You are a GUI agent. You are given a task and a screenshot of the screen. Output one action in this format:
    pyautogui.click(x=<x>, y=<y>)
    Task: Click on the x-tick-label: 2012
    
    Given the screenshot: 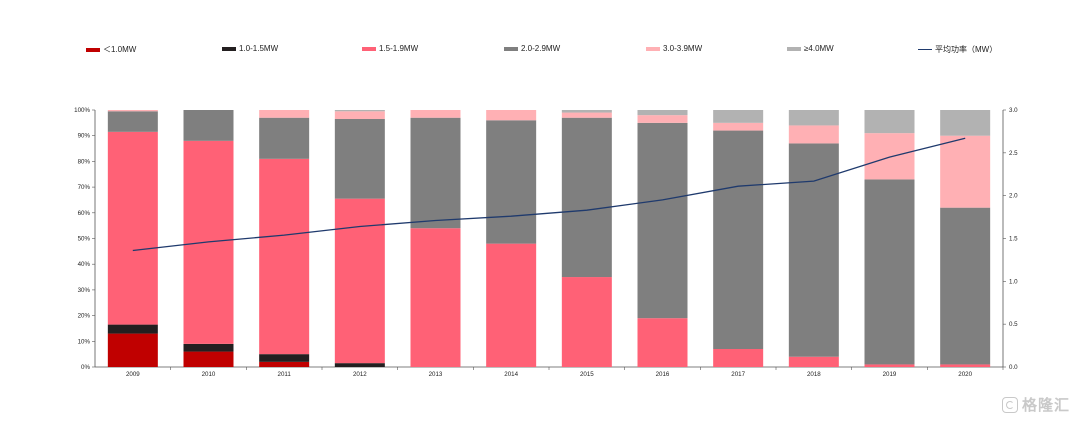 What is the action you would take?
    pyautogui.click(x=360, y=374)
    